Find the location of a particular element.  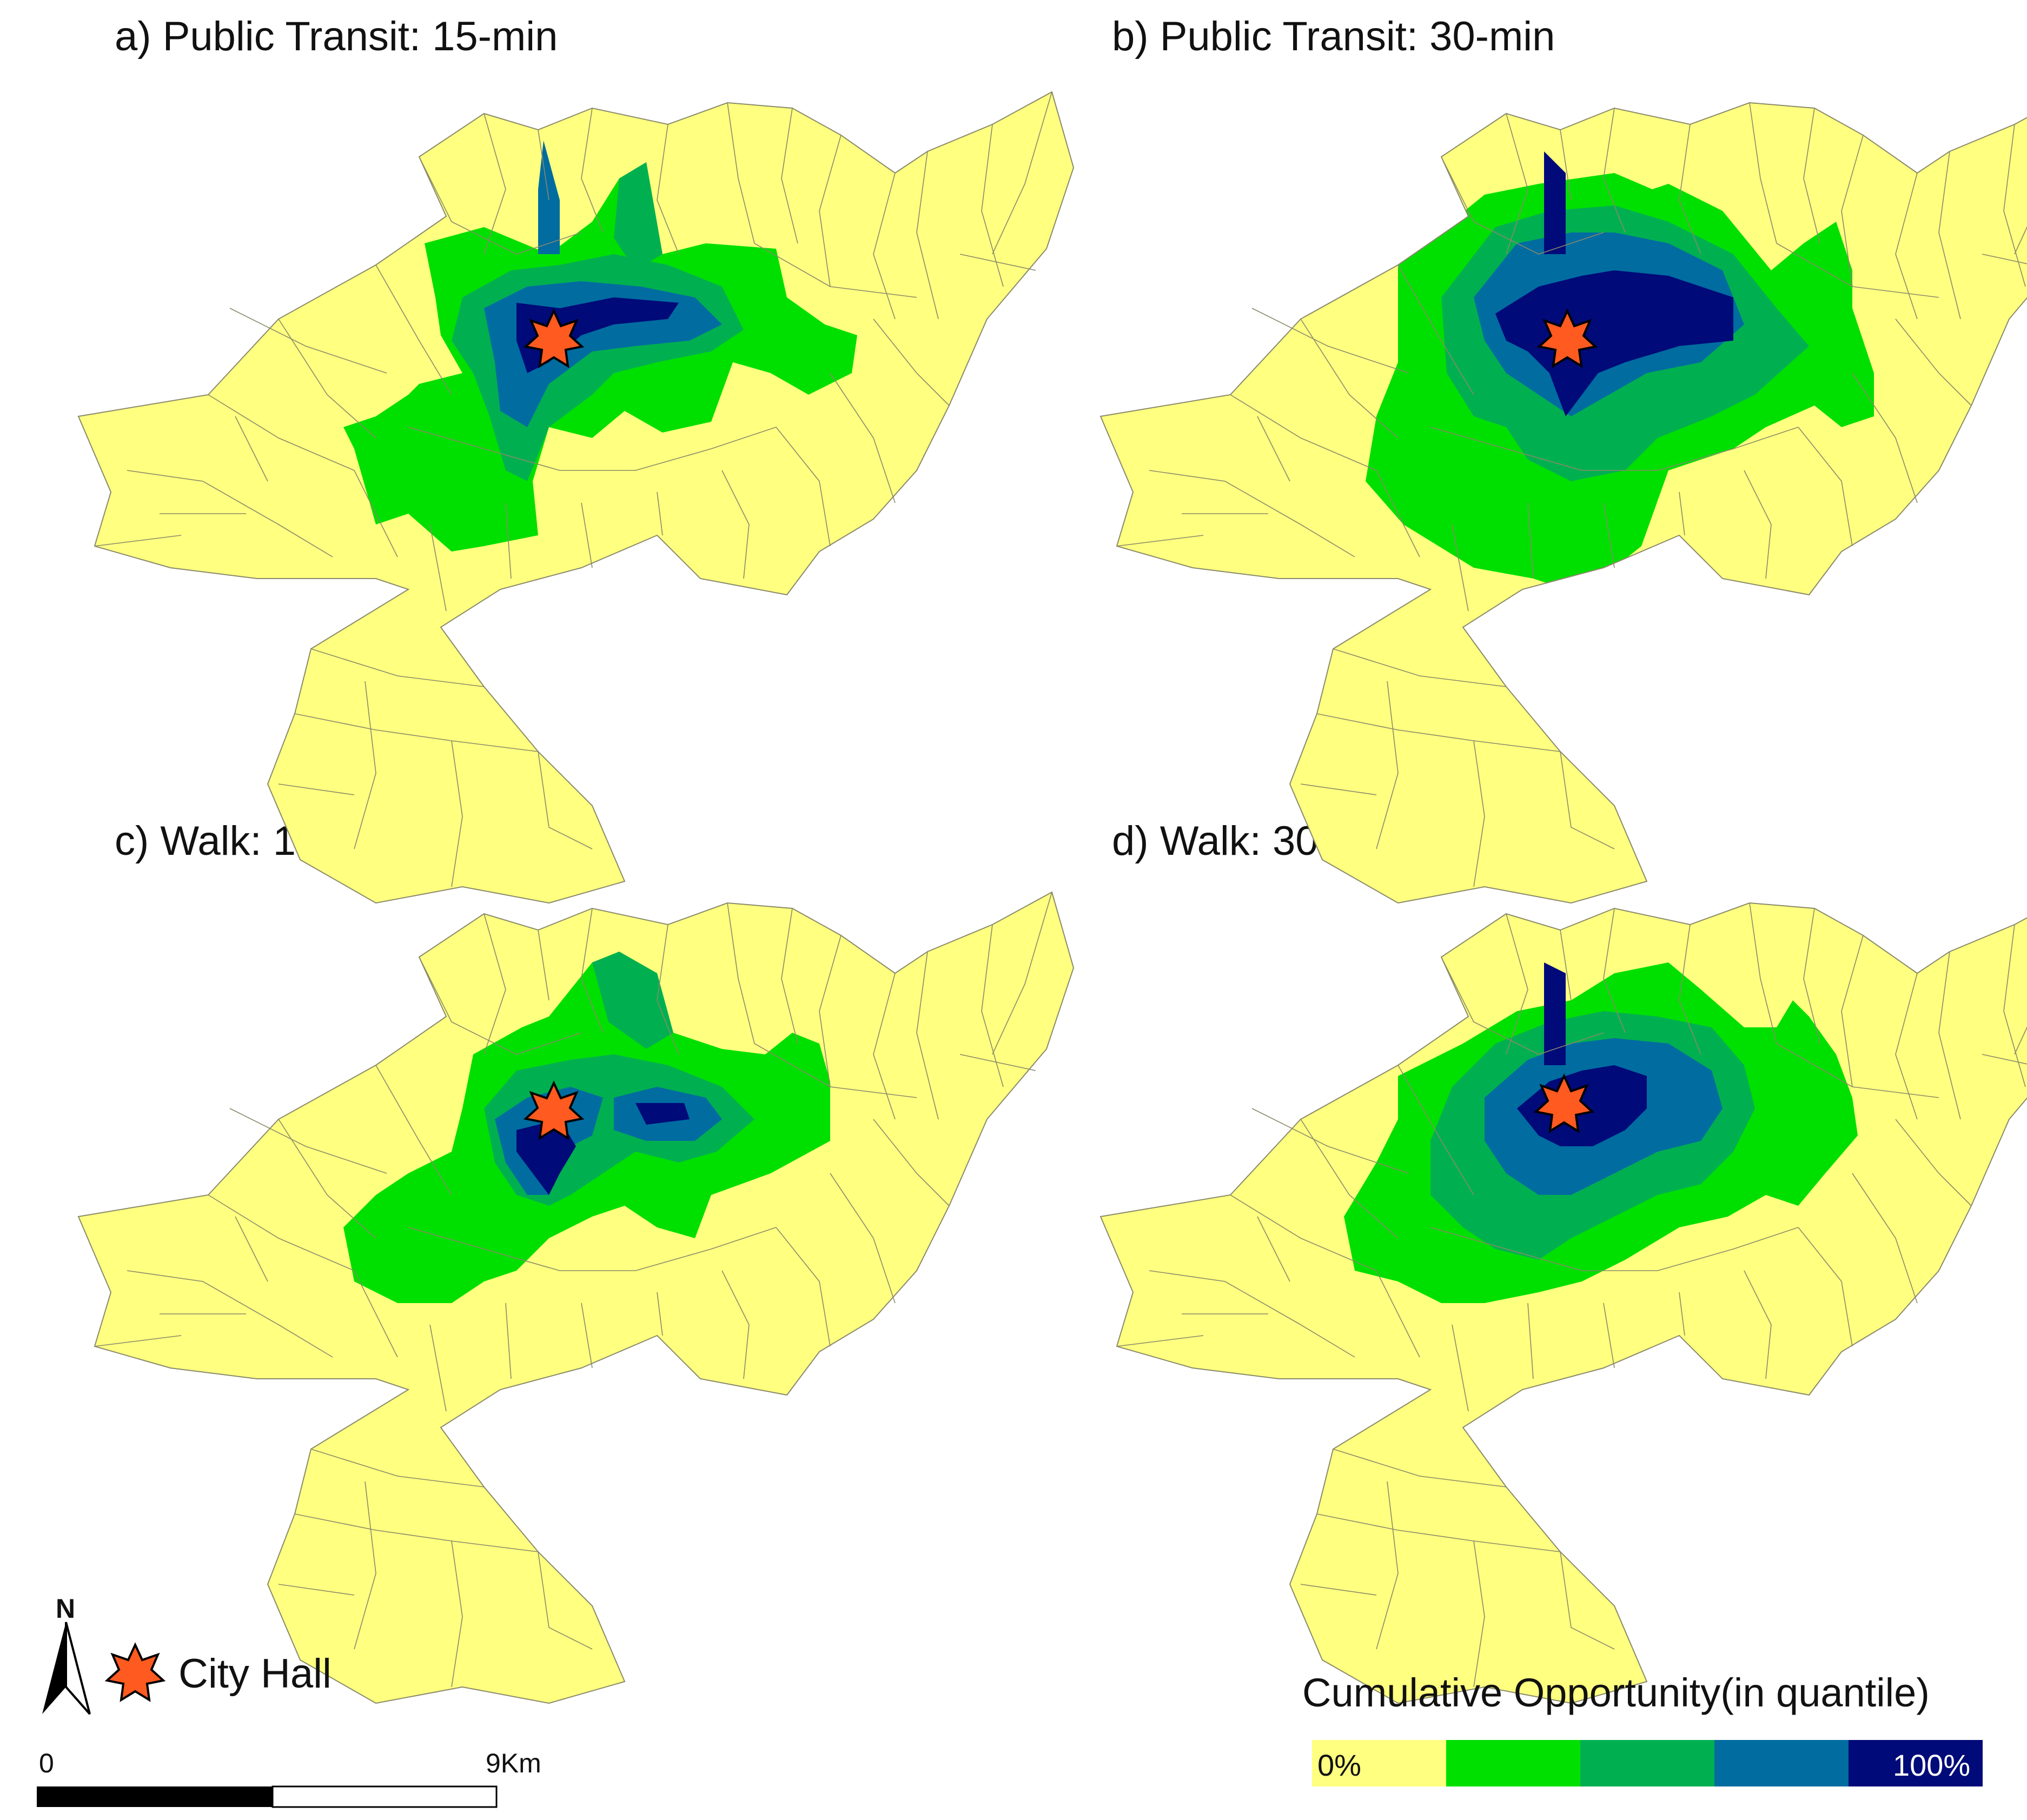

panel-title-a: a) Public Transit: 15-min is located at coordinates (336, 36).